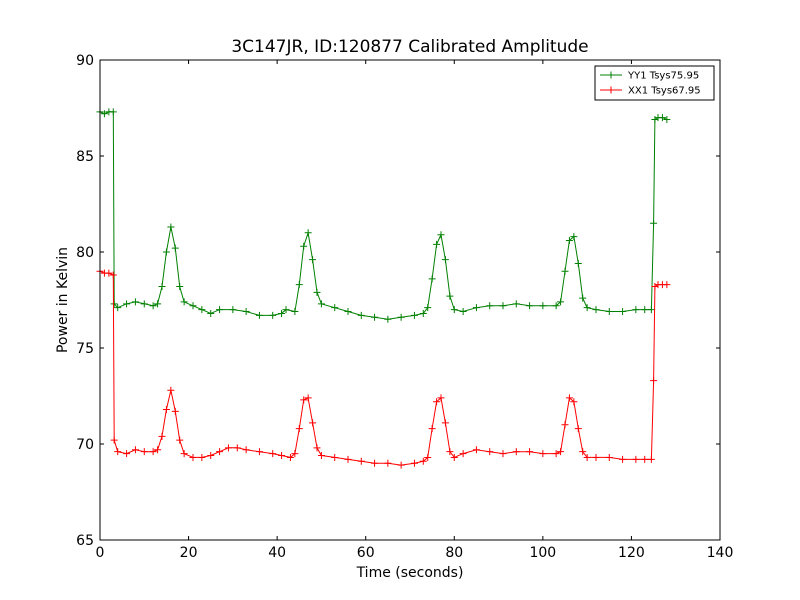 The height and width of the screenshot is (600, 800). What do you see at coordinates (720, 553) in the screenshot?
I see `x-tick-label: 140` at bounding box center [720, 553].